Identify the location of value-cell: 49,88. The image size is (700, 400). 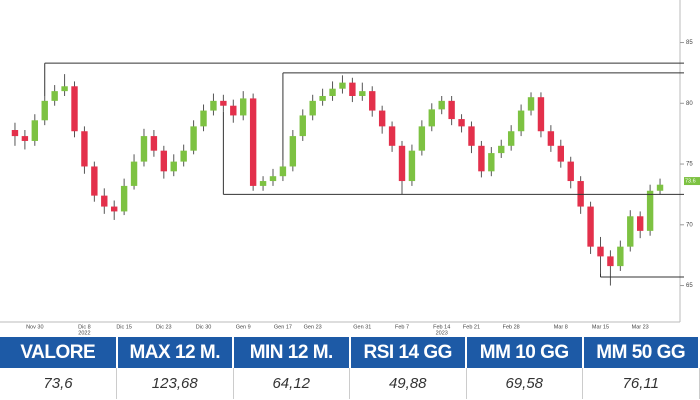
(408, 383).